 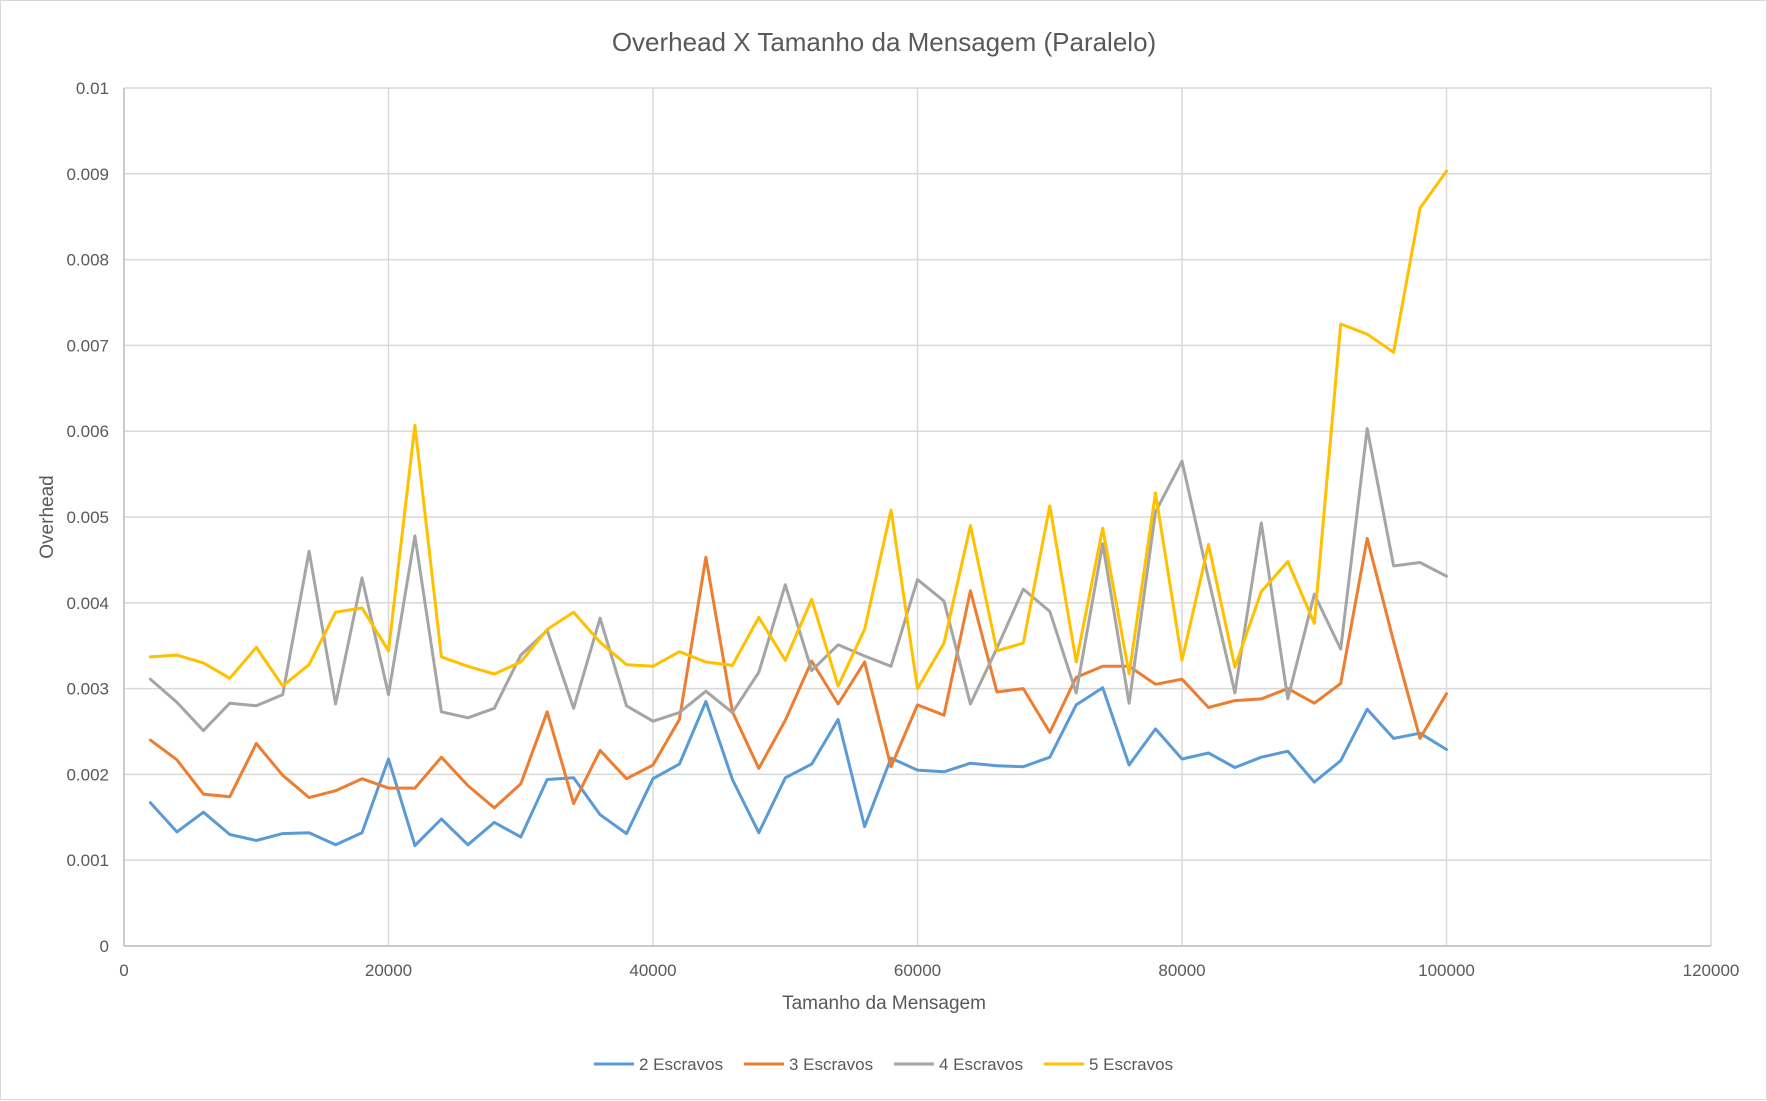 I want to click on x-tick-label: 60000, so click(x=917, y=970).